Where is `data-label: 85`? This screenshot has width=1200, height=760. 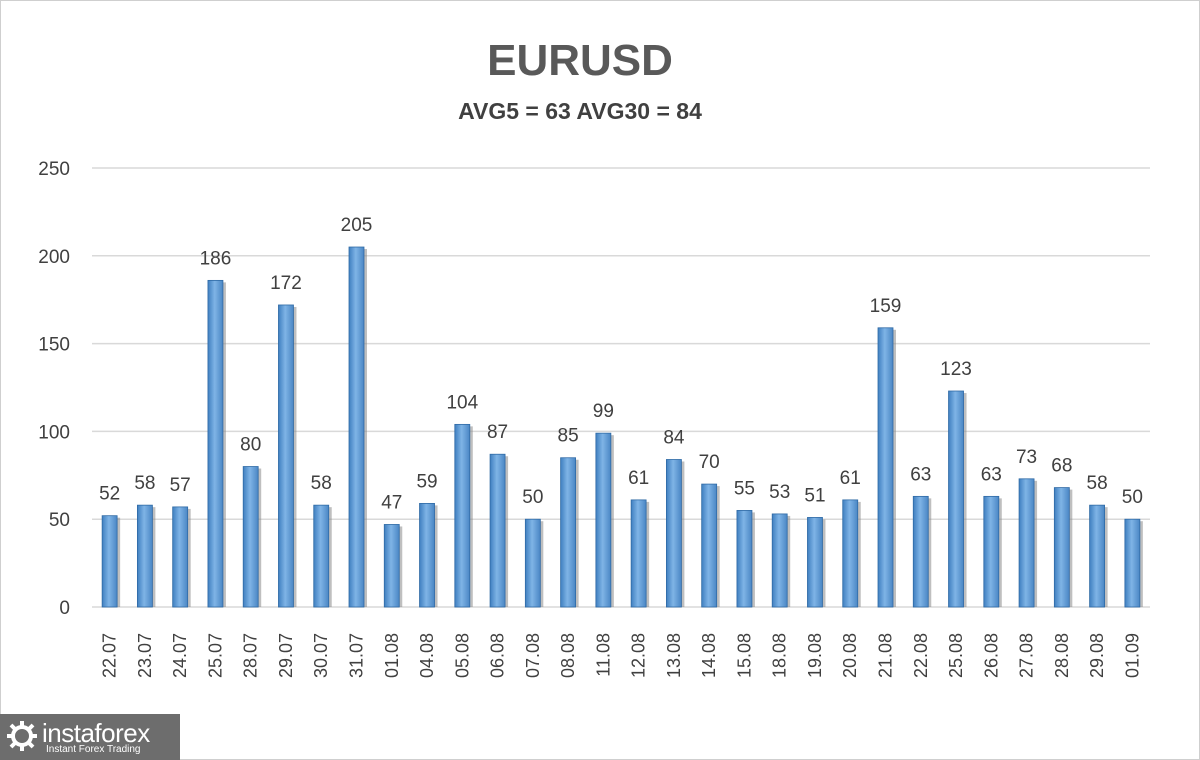 data-label: 85 is located at coordinates (568, 436).